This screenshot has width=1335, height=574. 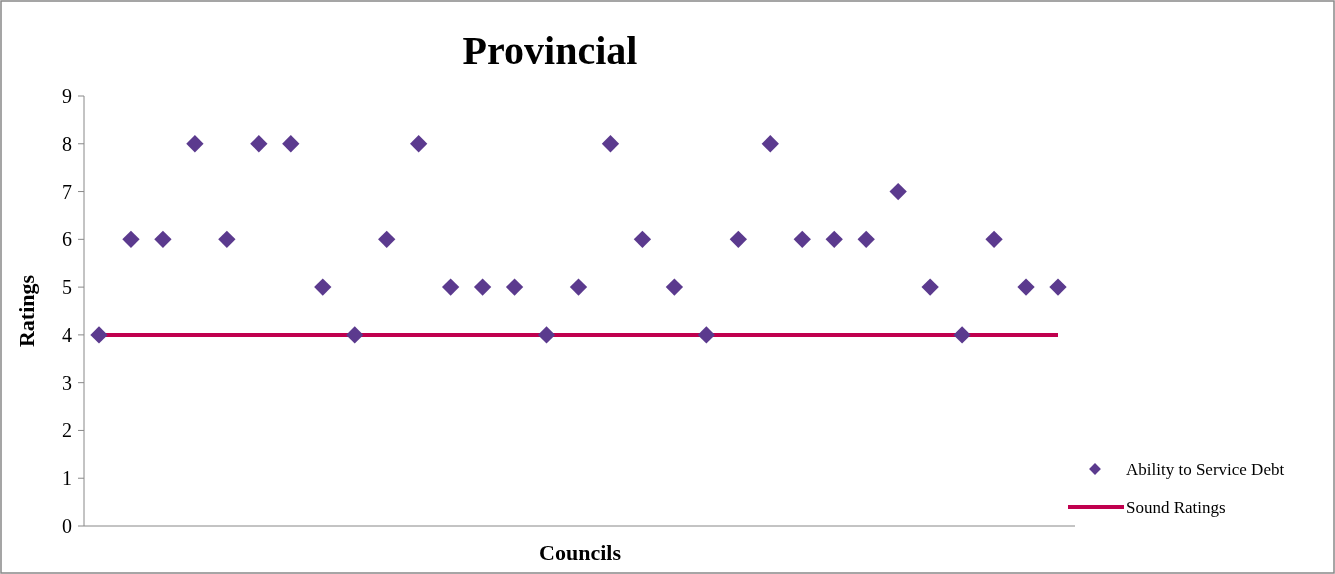 I want to click on y-tick-label: 2, so click(x=67, y=430).